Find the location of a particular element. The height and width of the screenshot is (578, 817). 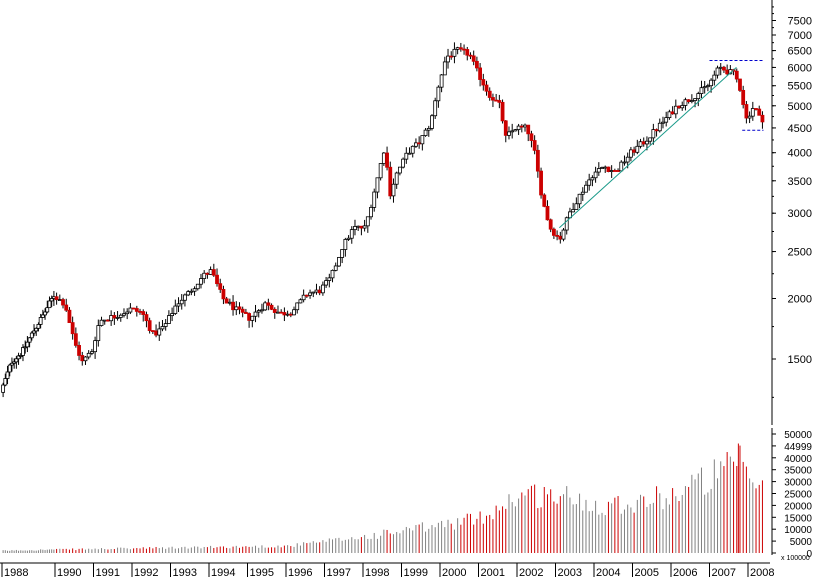

time-tick-label: 2001 is located at coordinates (493, 572).